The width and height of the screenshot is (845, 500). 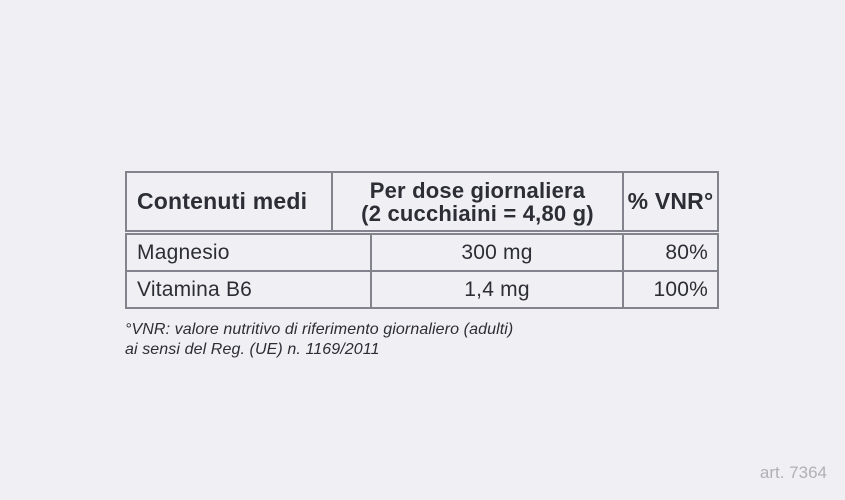 What do you see at coordinates (793, 472) in the screenshot?
I see `article-number: art. 7364` at bounding box center [793, 472].